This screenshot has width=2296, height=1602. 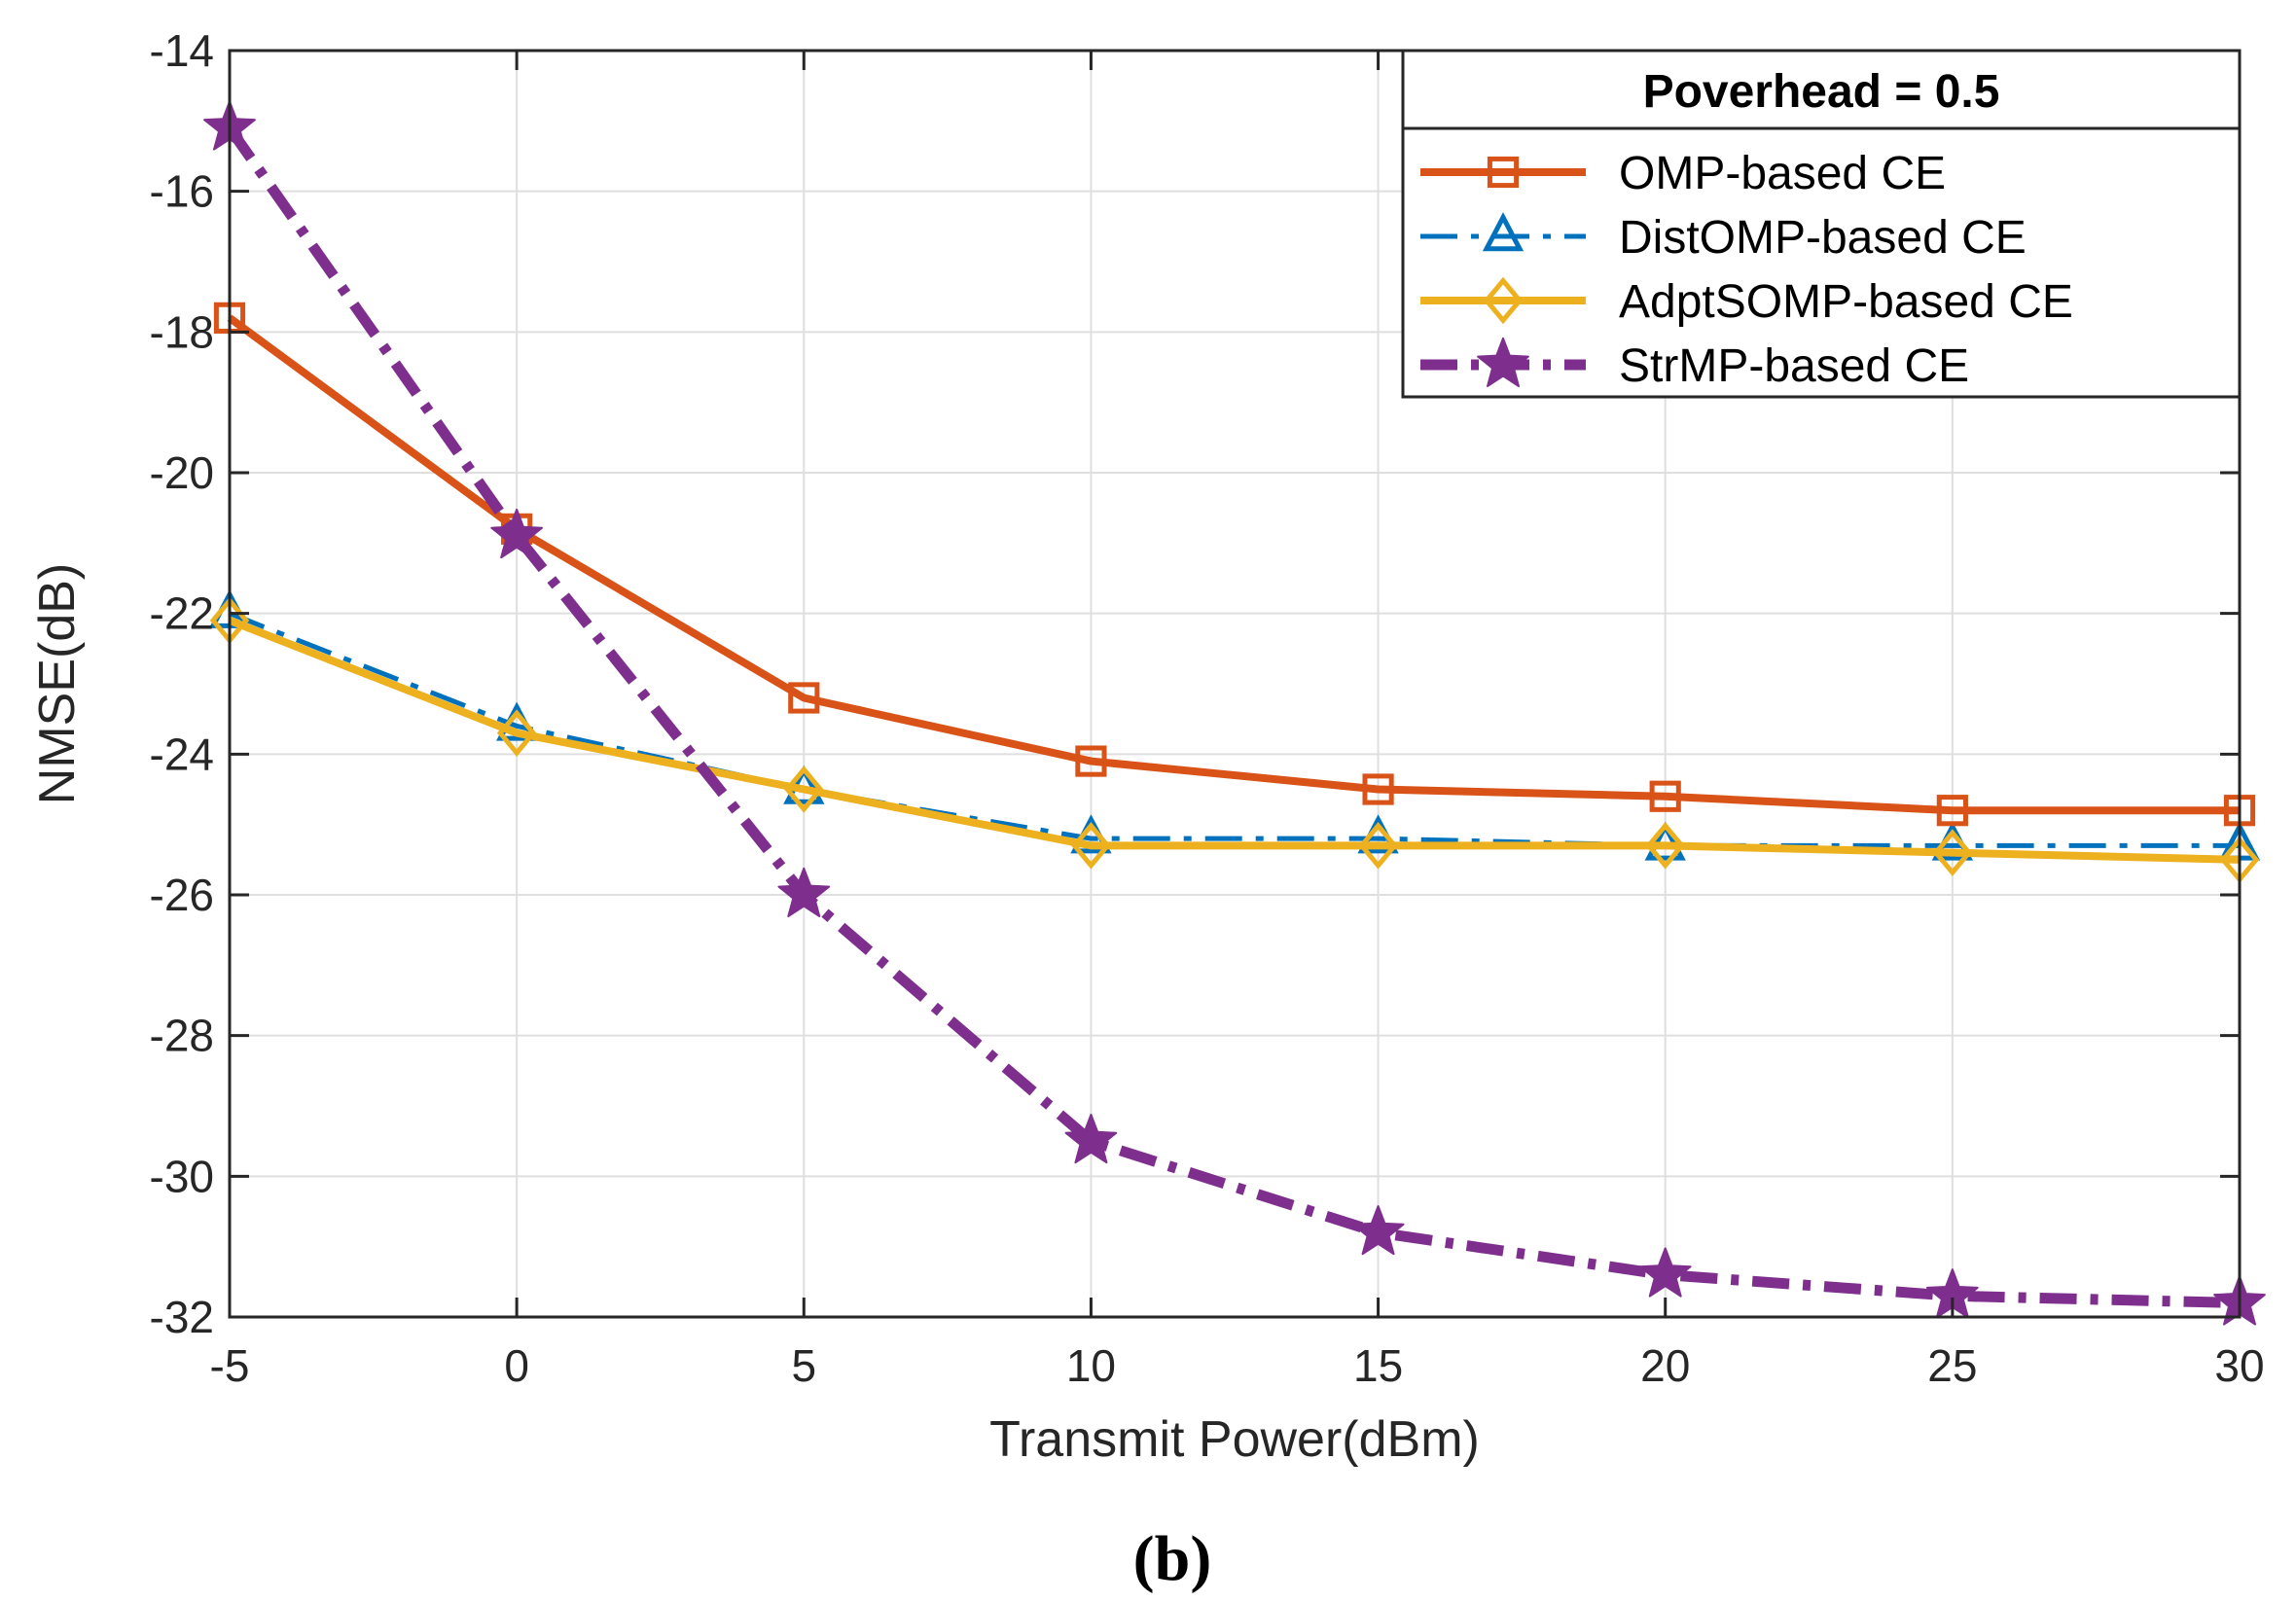 I want to click on x-tick-label: 10, so click(x=1091, y=1365).